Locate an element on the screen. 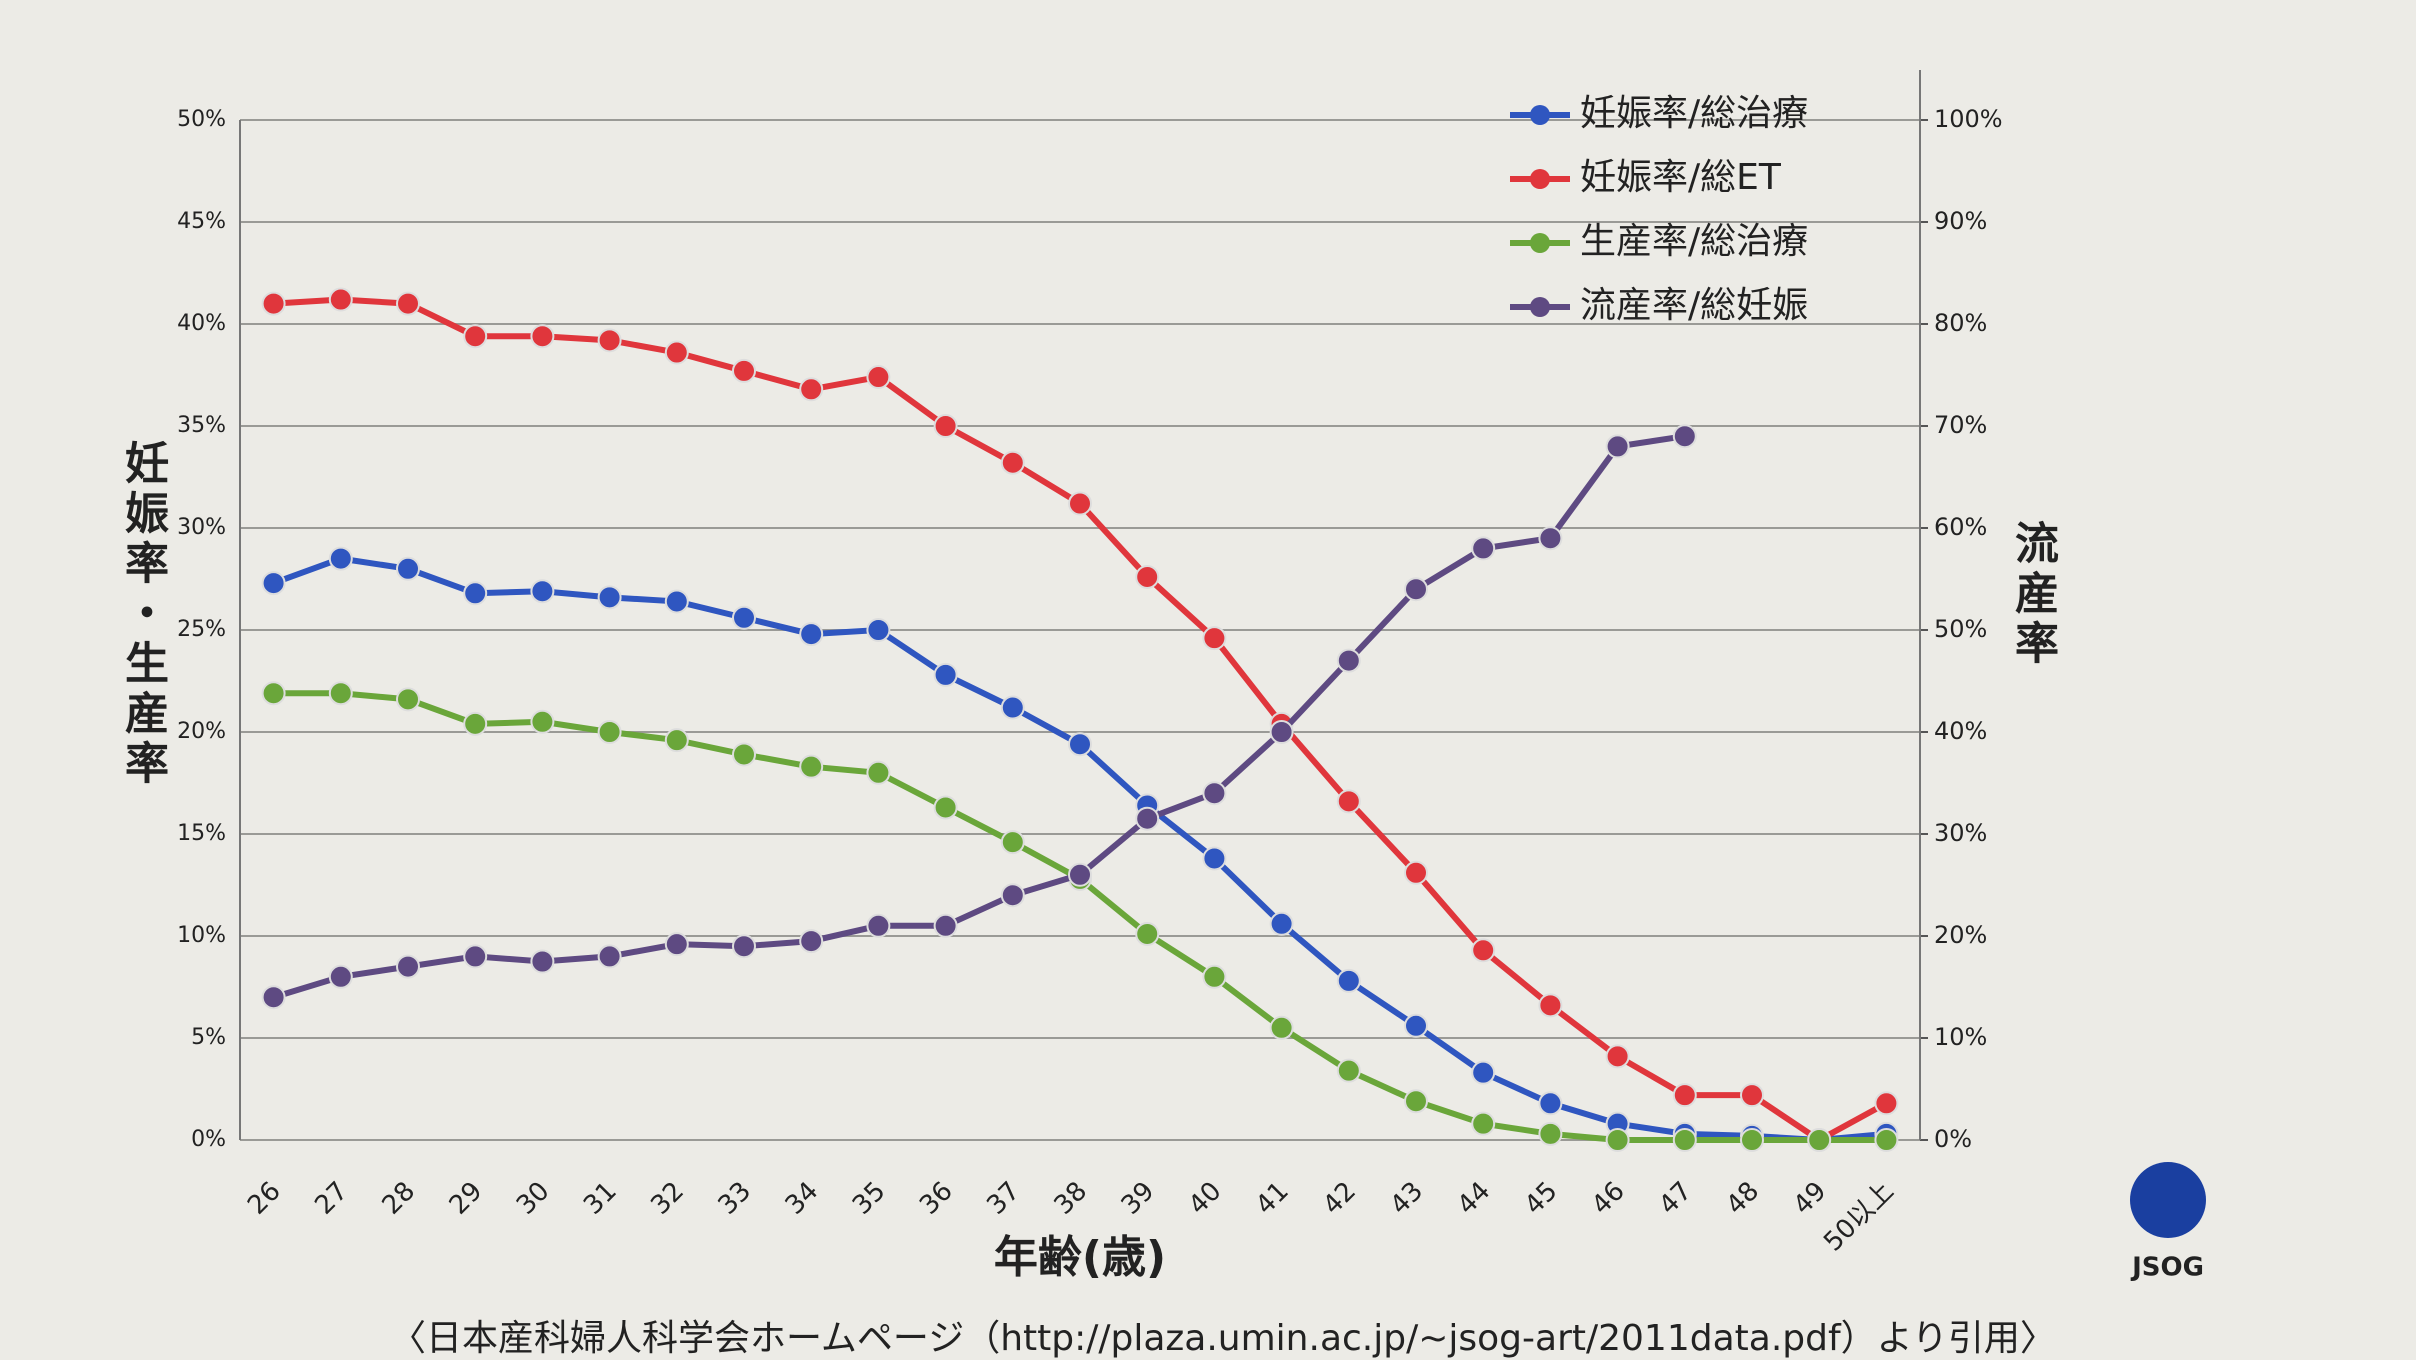 This screenshot has width=2416, height=1360. y-tick-label: 20% is located at coordinates (201, 731).